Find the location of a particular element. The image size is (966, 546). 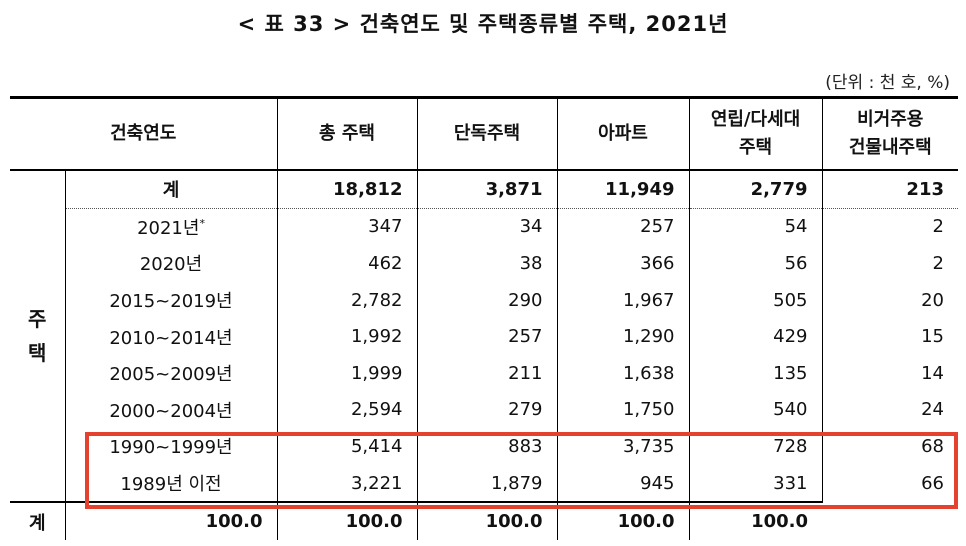

total-label: 계 is located at coordinates (170, 189).